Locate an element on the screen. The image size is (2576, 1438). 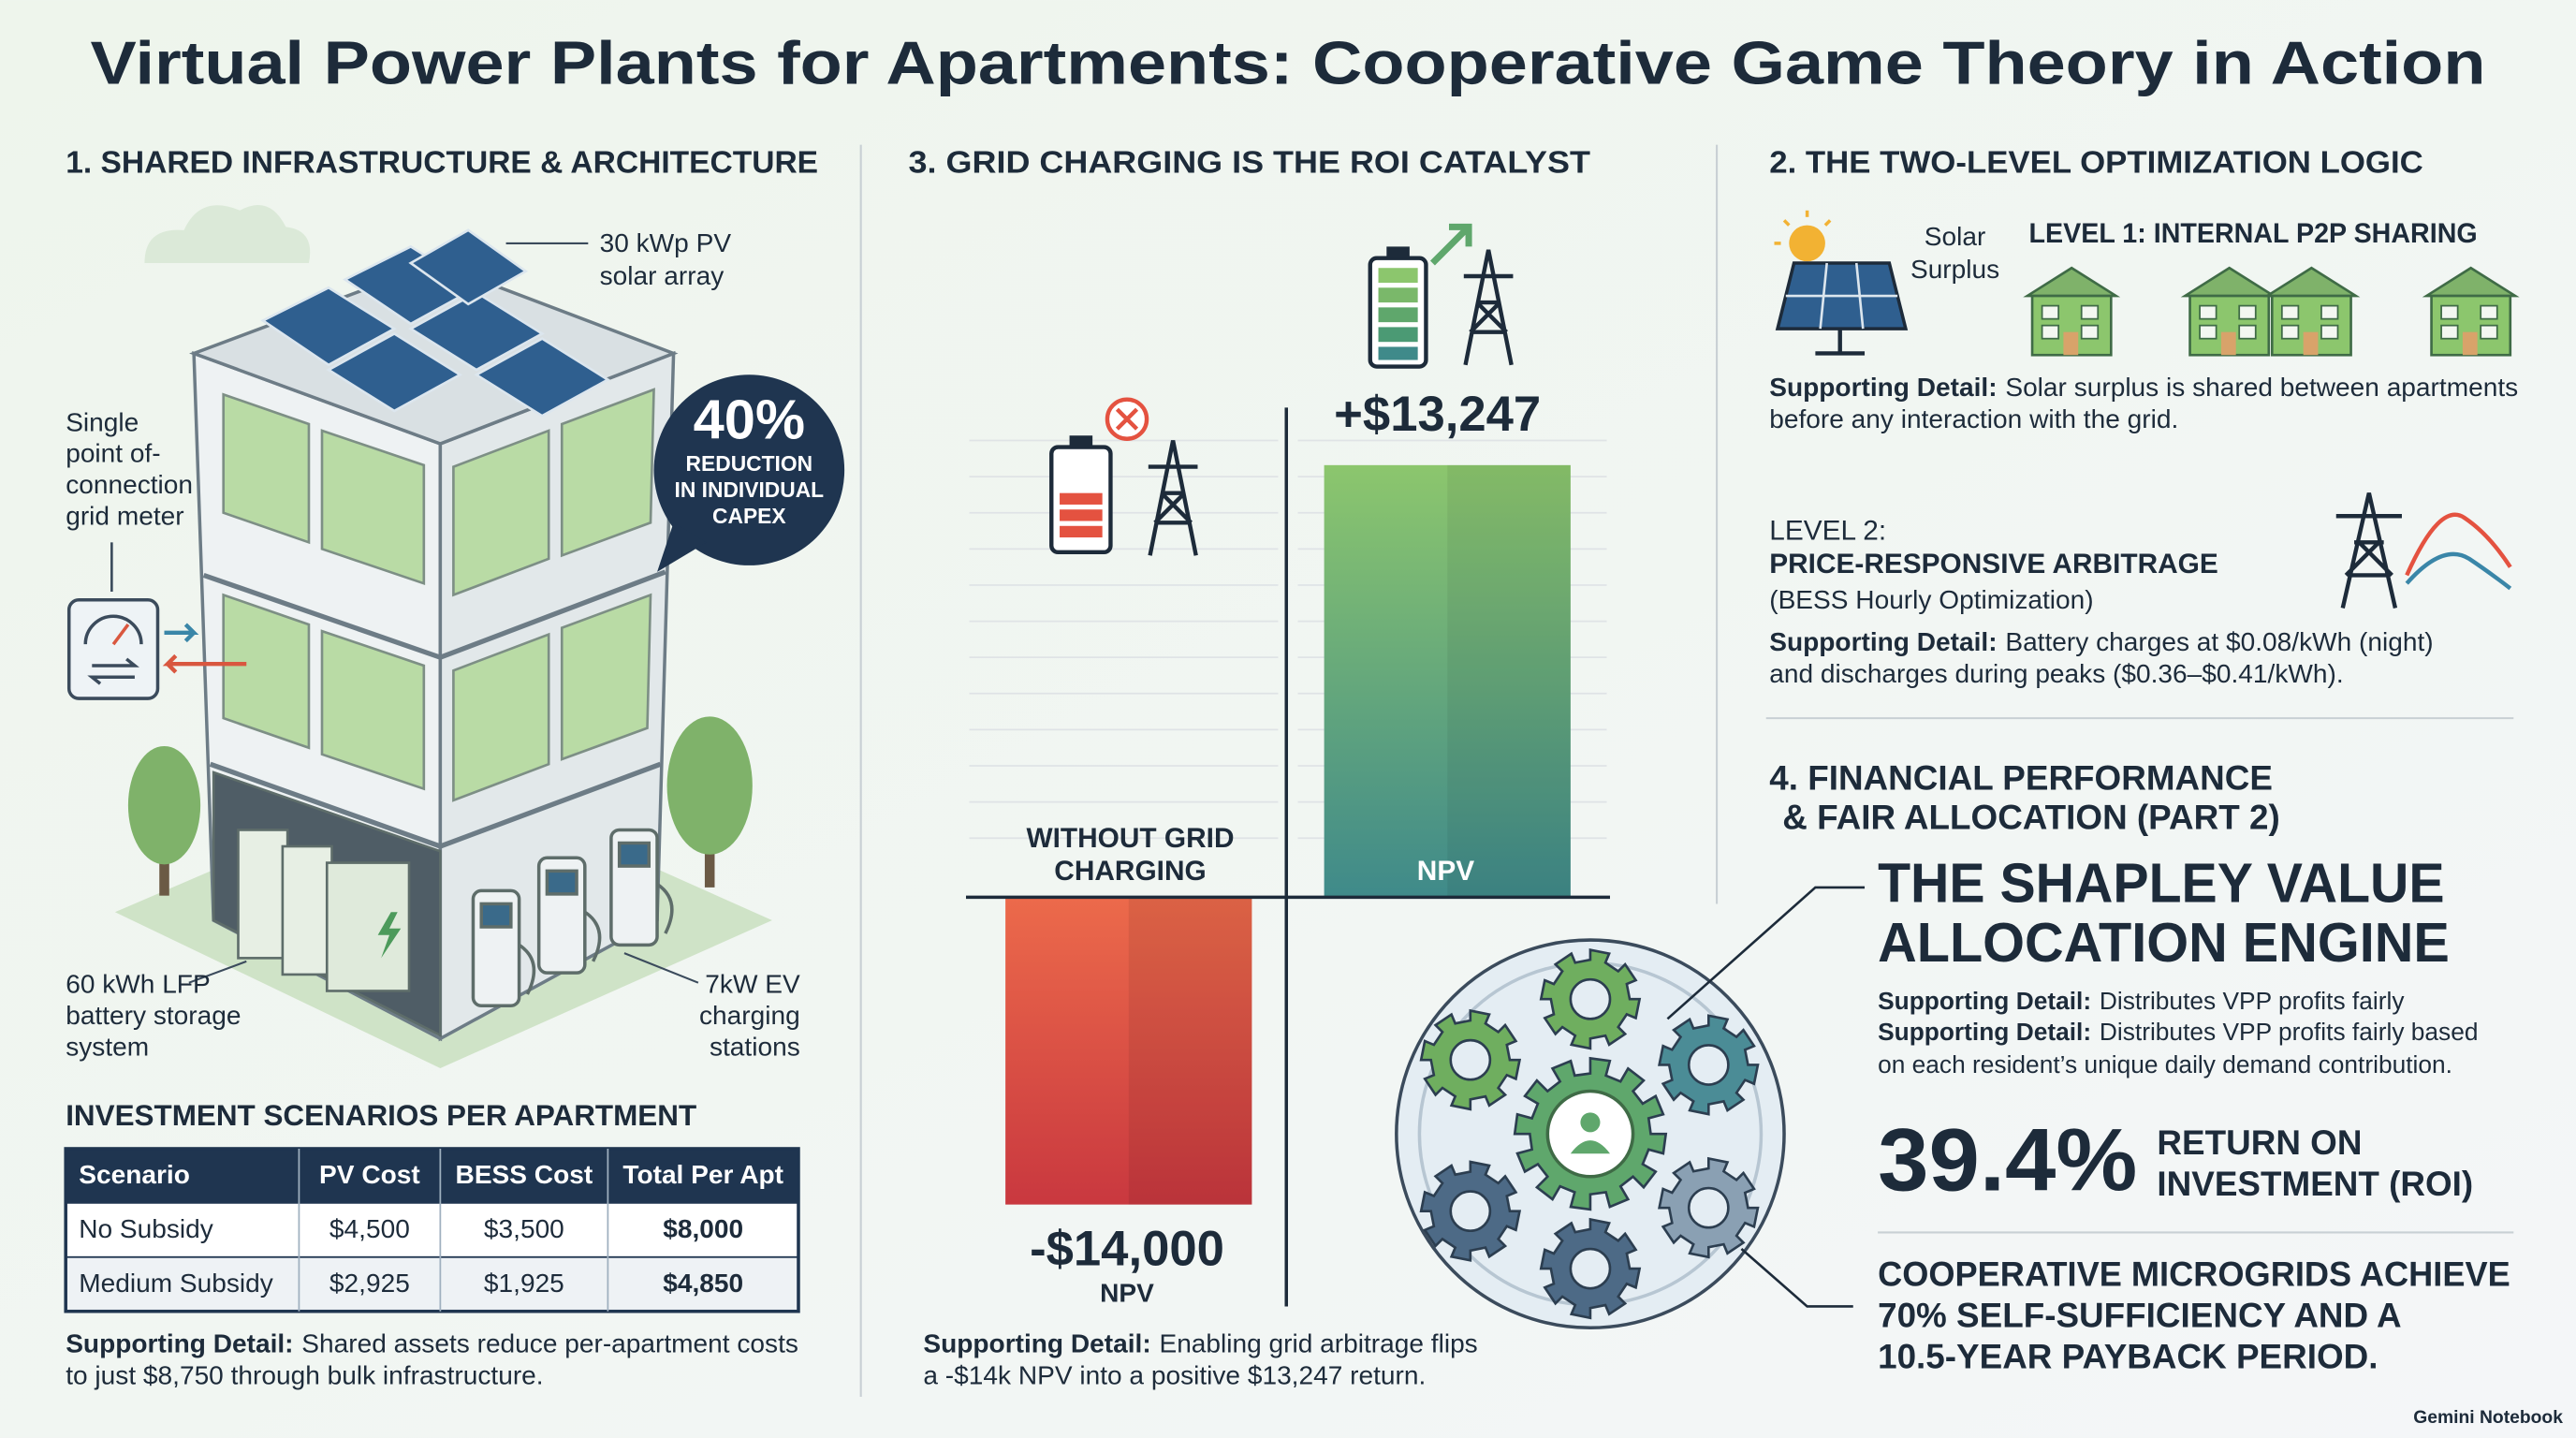
solar-panels is located at coordinates (435, 323).